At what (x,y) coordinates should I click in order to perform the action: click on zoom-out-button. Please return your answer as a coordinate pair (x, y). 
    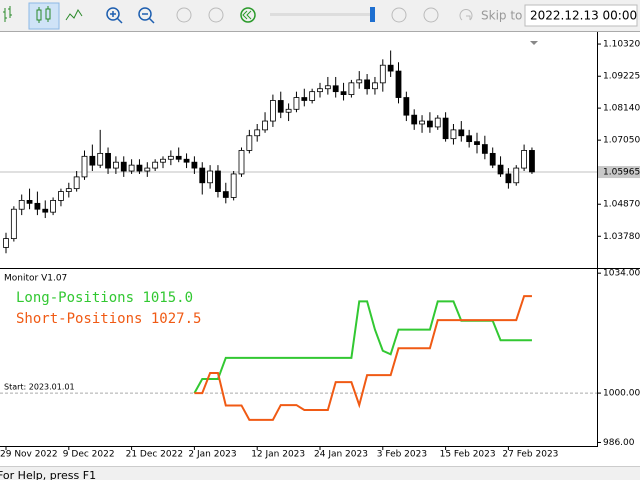
    Looking at the image, I should click on (146, 15).